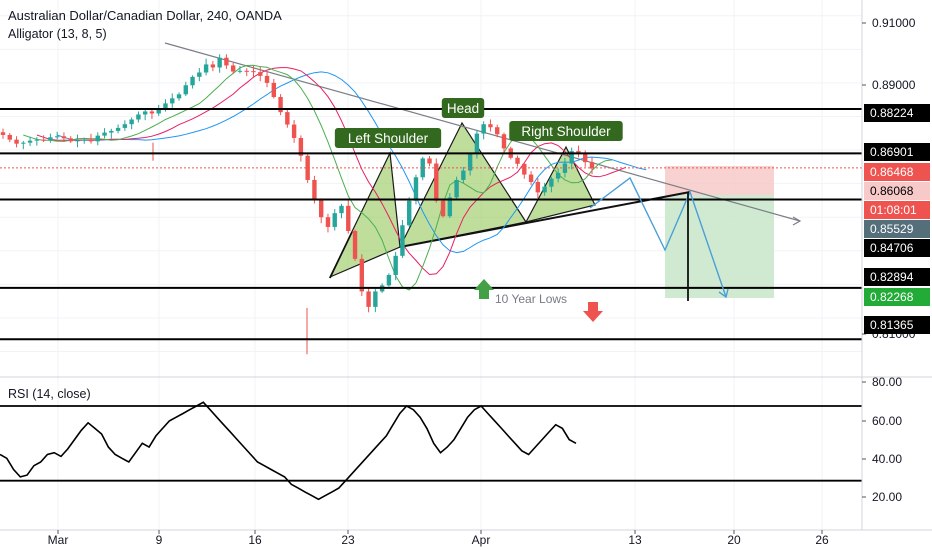  What do you see at coordinates (255, 540) in the screenshot?
I see `time-tick-label: 16` at bounding box center [255, 540].